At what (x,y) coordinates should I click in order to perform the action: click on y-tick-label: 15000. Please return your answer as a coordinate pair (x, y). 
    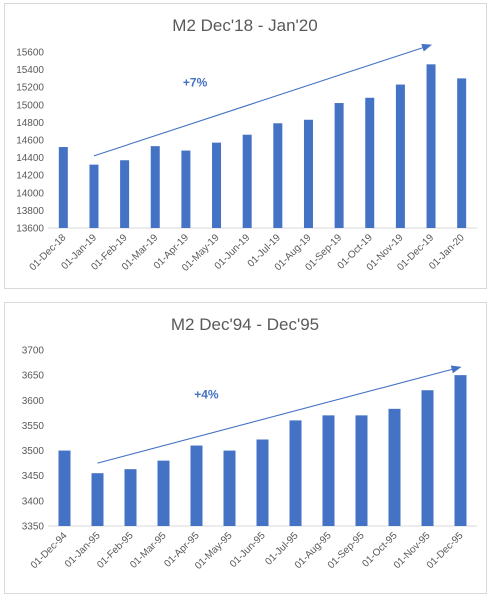
    Looking at the image, I should click on (30, 105).